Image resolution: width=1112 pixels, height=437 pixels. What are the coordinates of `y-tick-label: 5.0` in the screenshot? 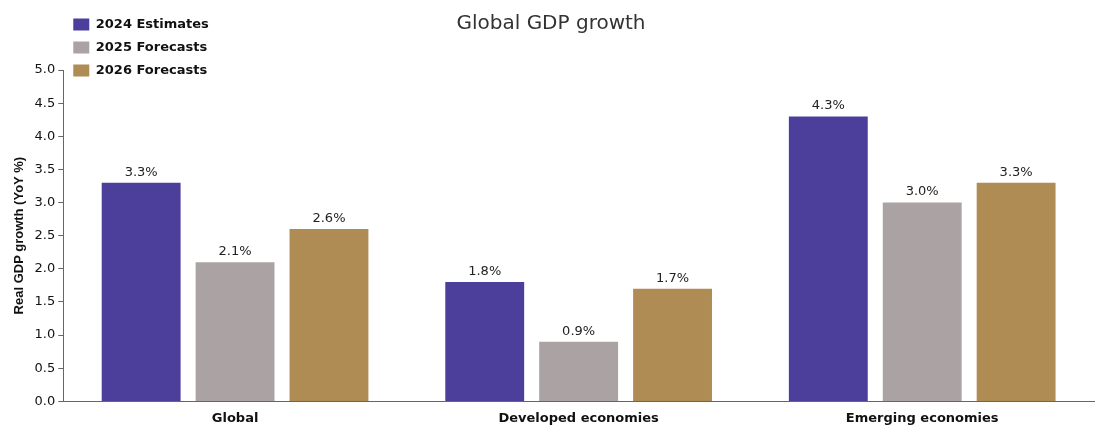 It's located at (45, 69).